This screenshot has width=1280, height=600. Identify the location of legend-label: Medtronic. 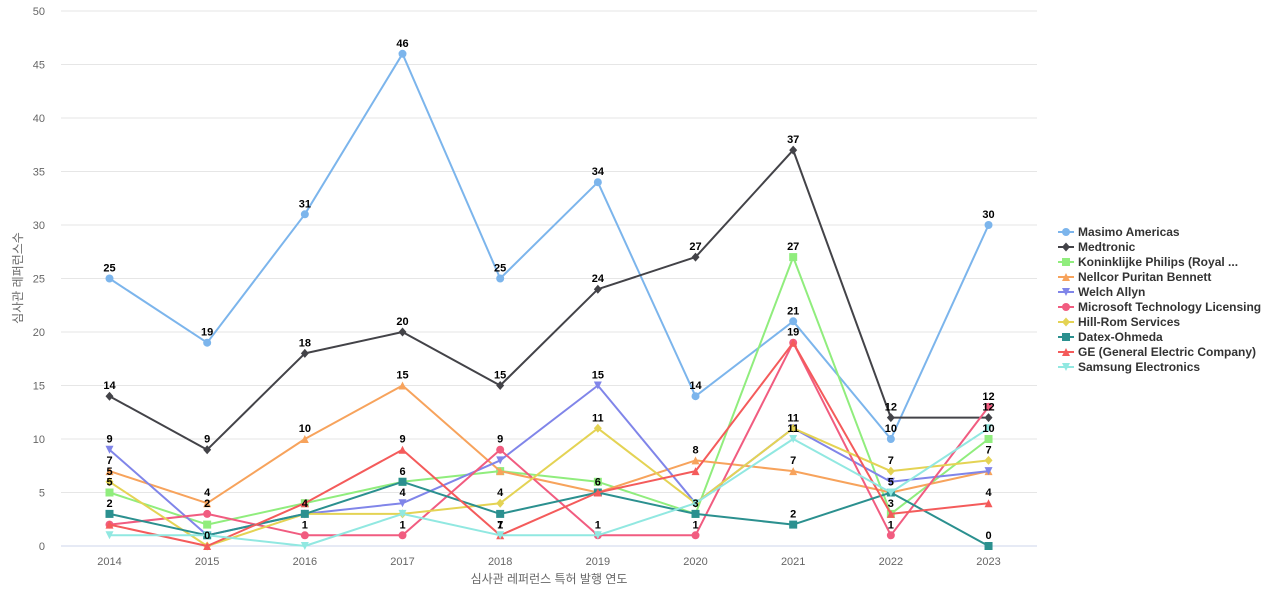
(1107, 246).